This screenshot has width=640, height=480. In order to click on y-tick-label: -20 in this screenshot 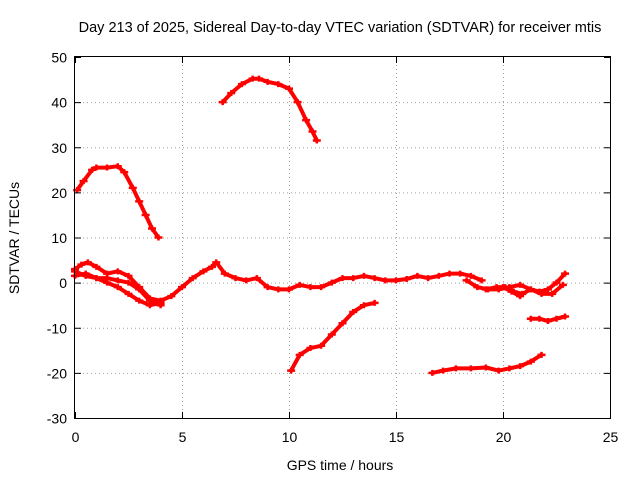, I will do `click(57, 373)`.